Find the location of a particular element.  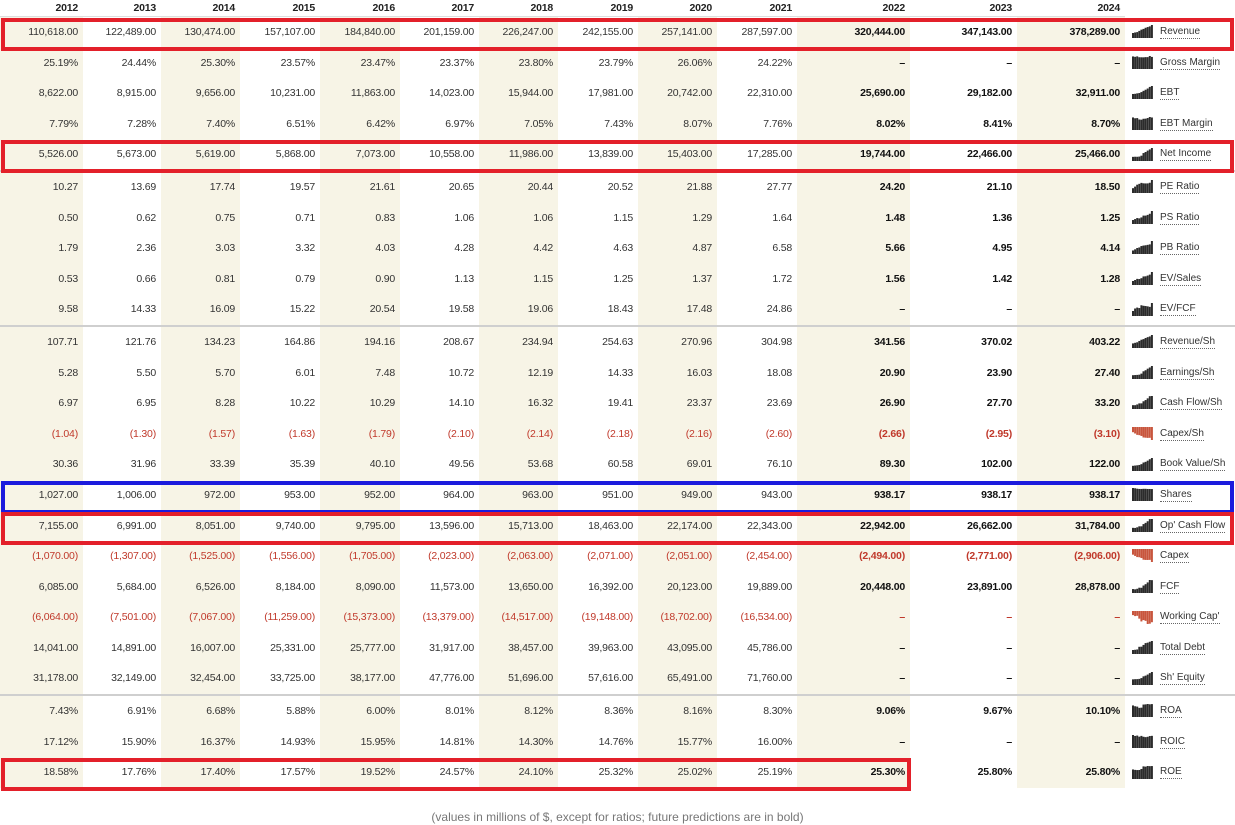

value-cell: 403.22 is located at coordinates (1071, 342).